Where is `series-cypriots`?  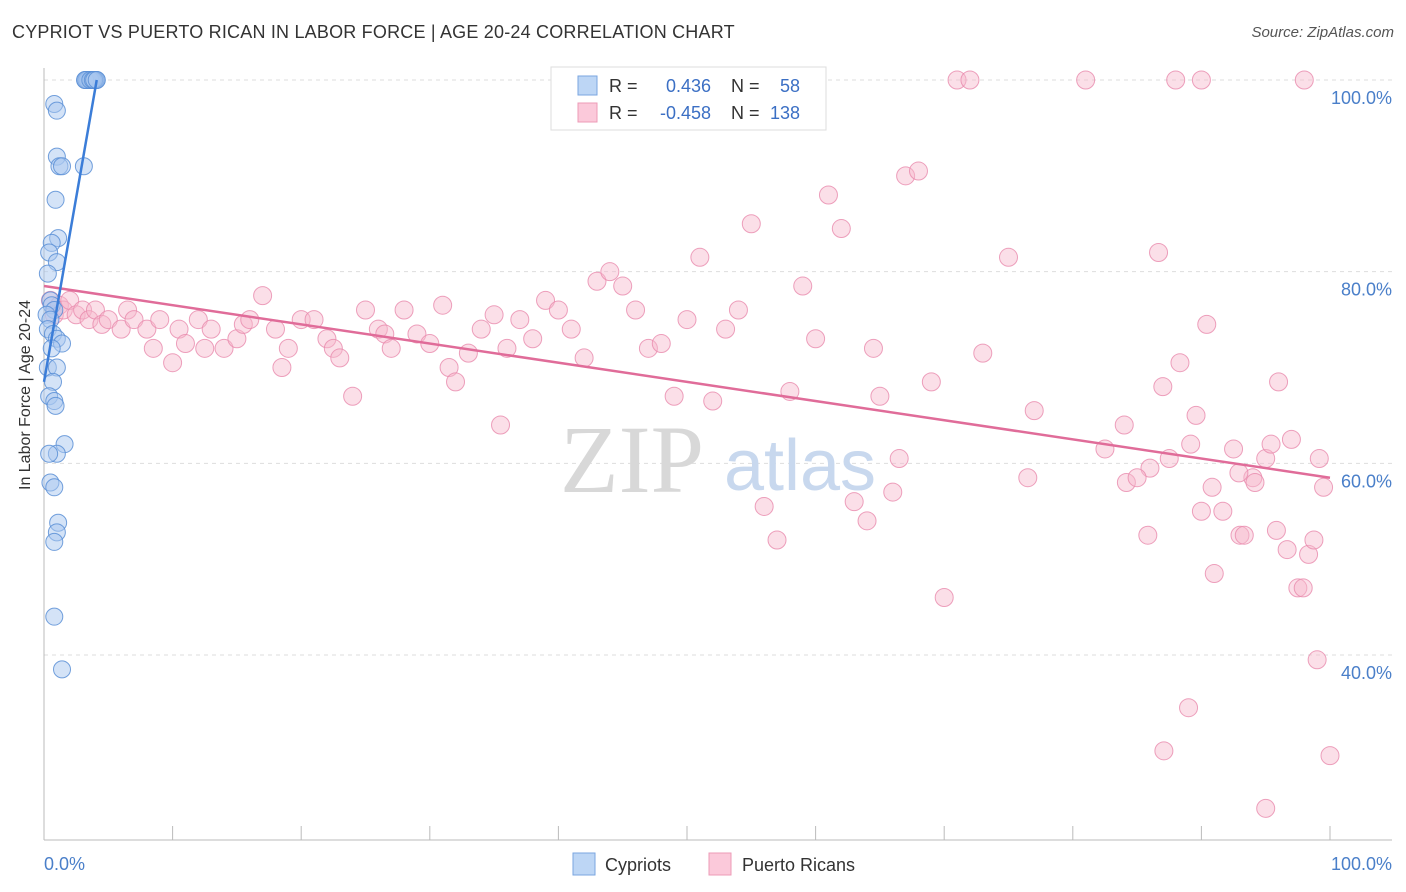 series-cypriots is located at coordinates (71, 375).